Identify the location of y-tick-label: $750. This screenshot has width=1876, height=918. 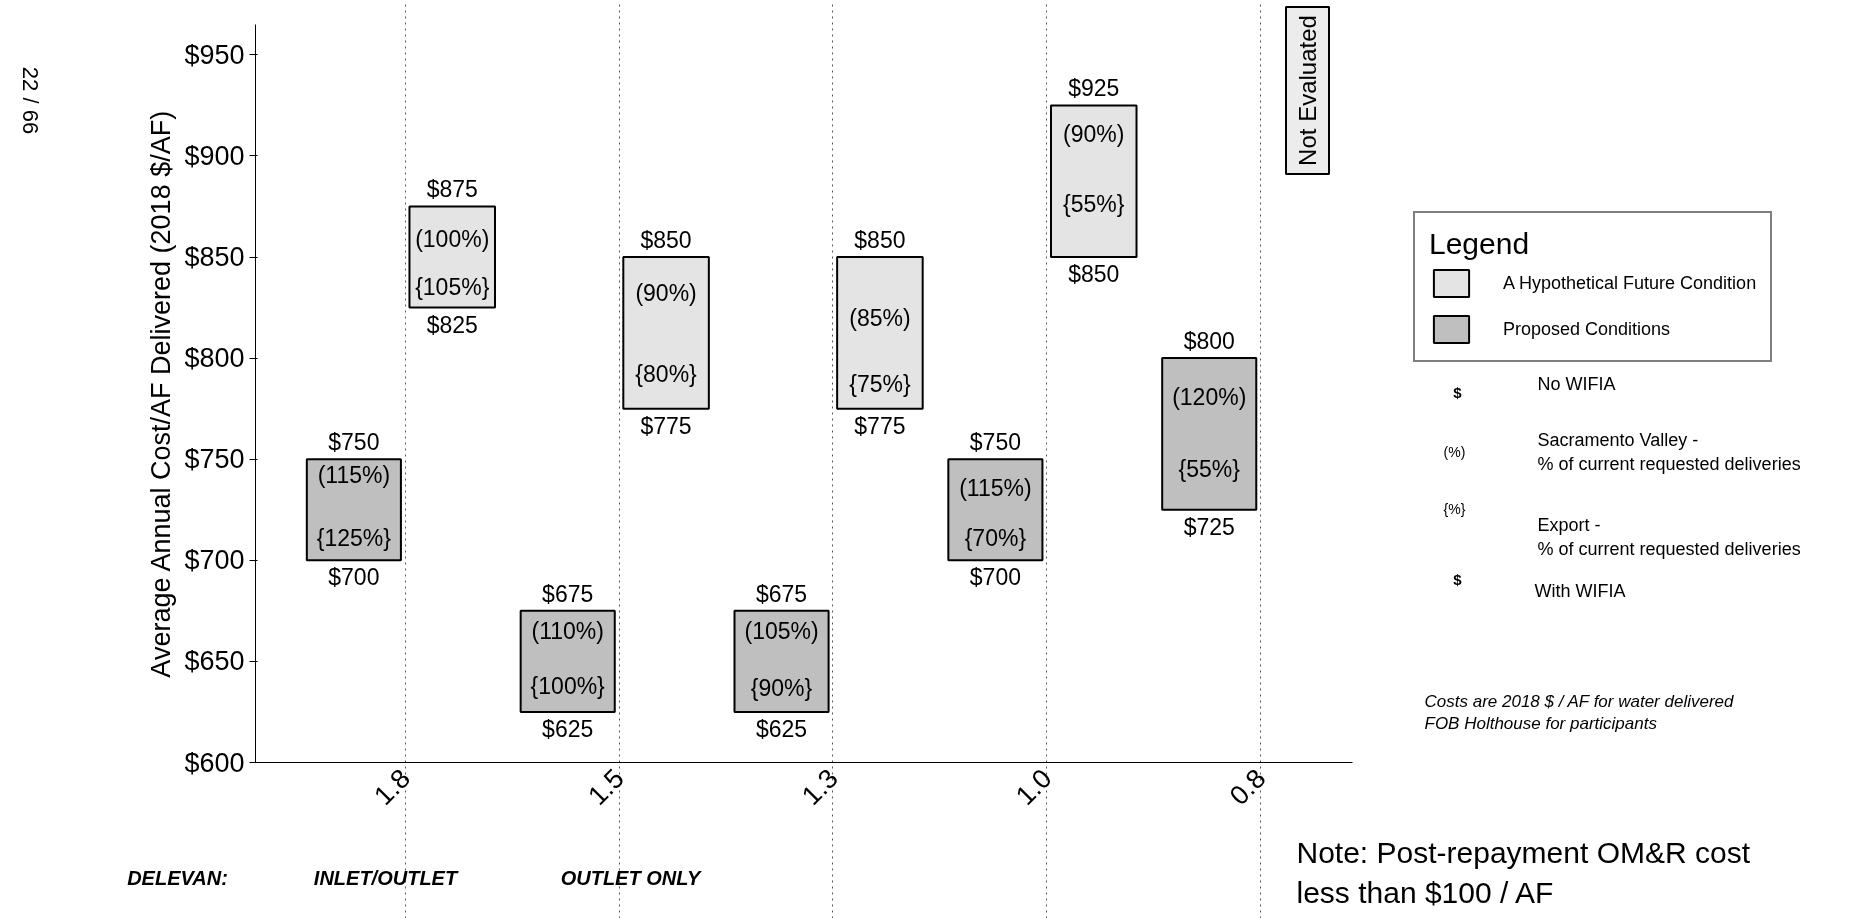
(214, 459).